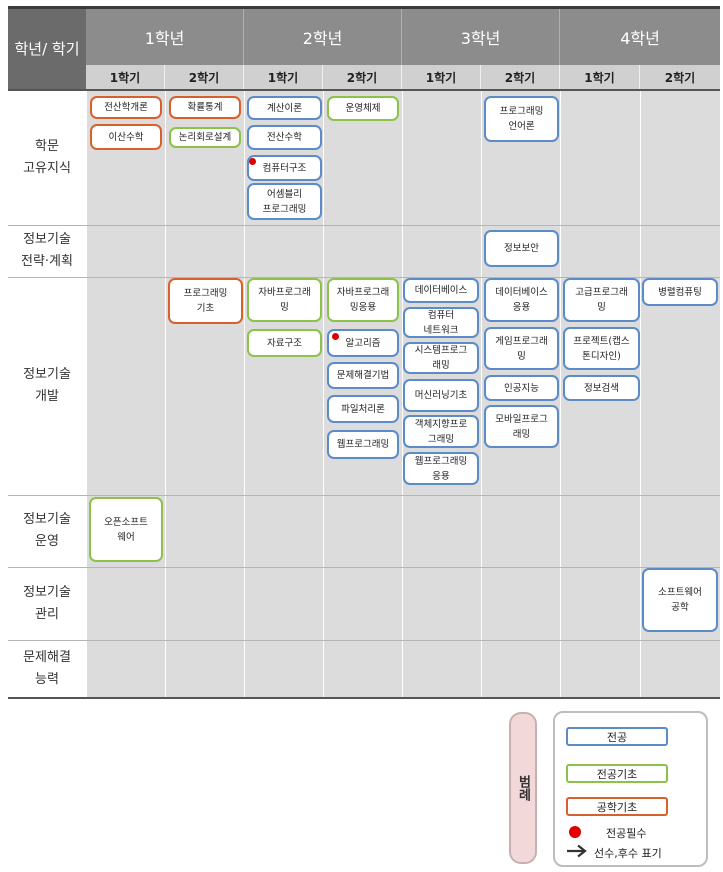  What do you see at coordinates (126, 137) in the screenshot?
I see `course-box: 이산수학` at bounding box center [126, 137].